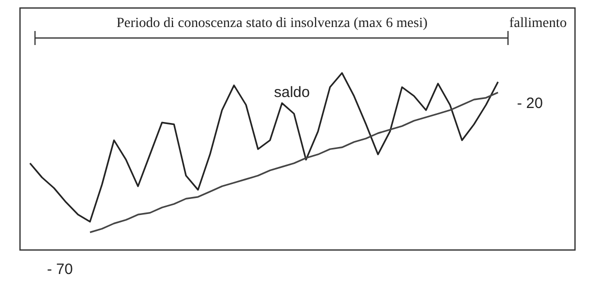 The width and height of the screenshot is (600, 306). What do you see at coordinates (292, 92) in the screenshot?
I see `series-label: saldo` at bounding box center [292, 92].